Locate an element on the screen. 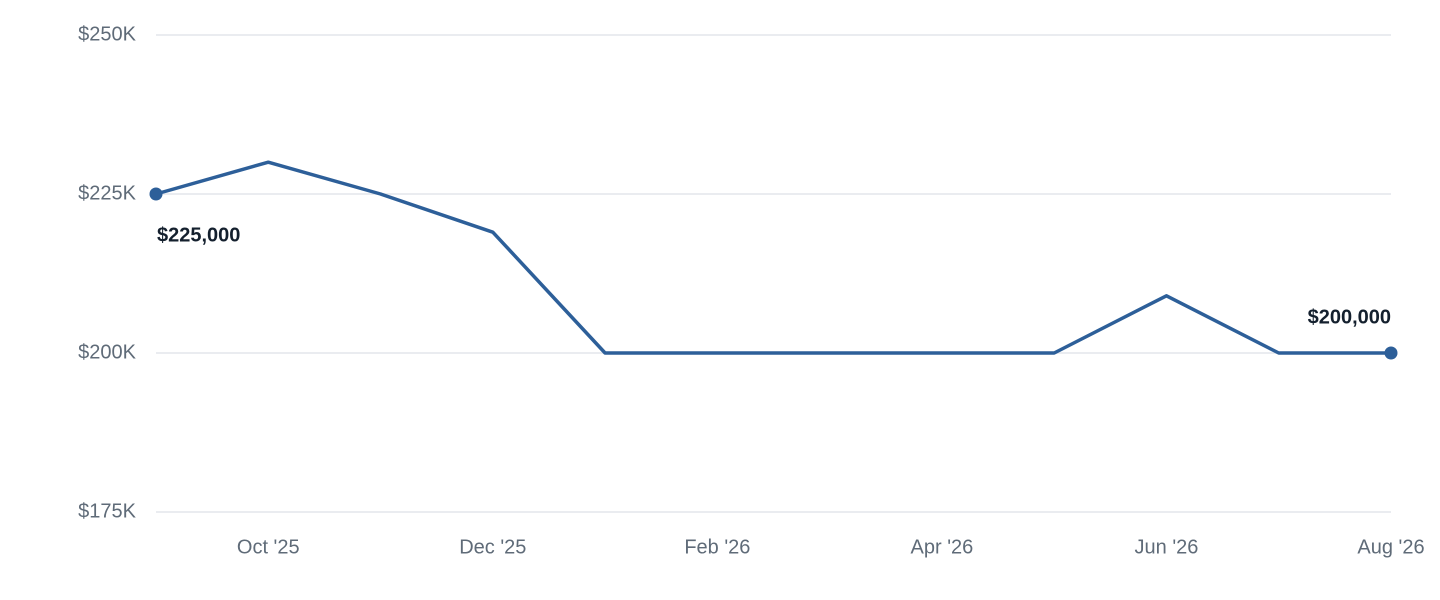 The width and height of the screenshot is (1440, 600). x-tick-label: Apr '26 is located at coordinates (942, 547).